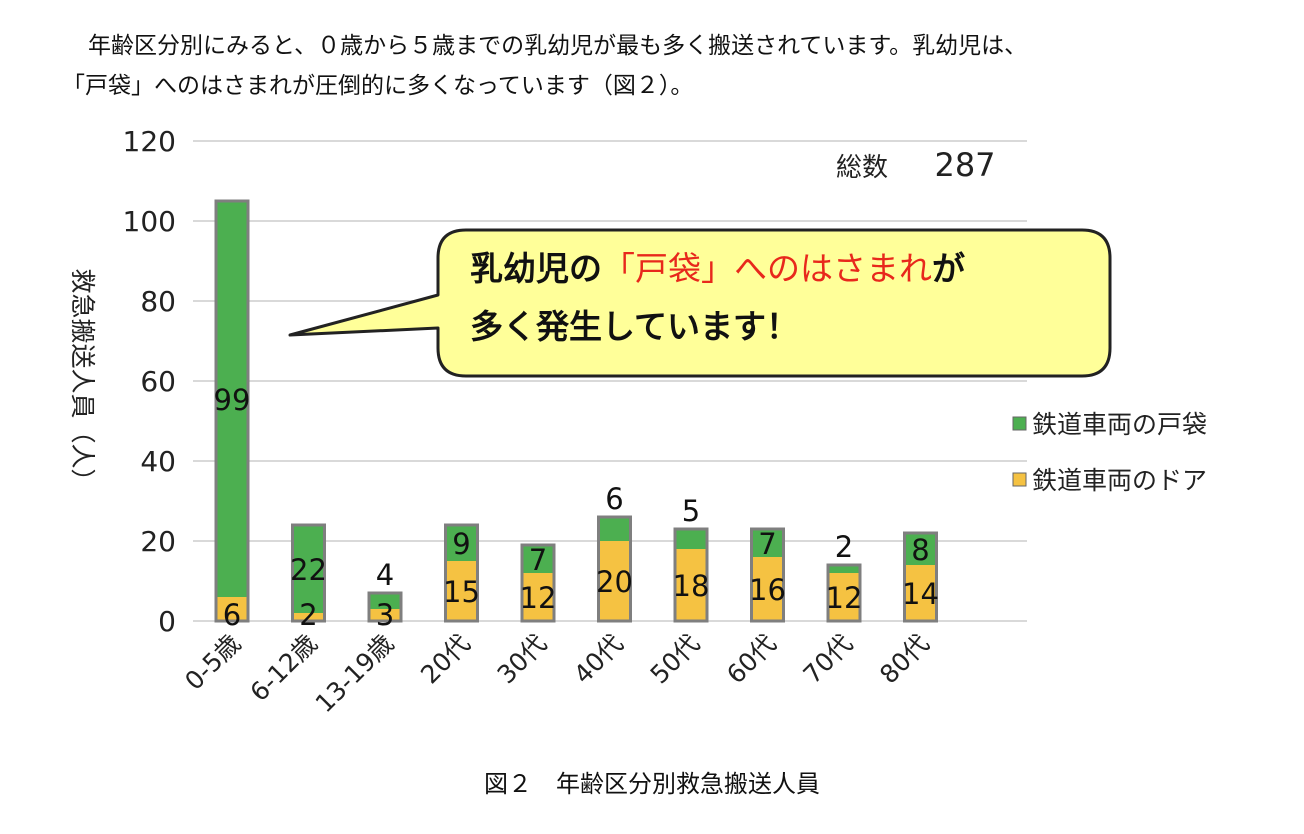 The width and height of the screenshot is (1304, 834). Describe the element at coordinates (1119, 424) in the screenshot. I see `legend-label-door-pocket: 鉄道車両の戸袋` at that location.